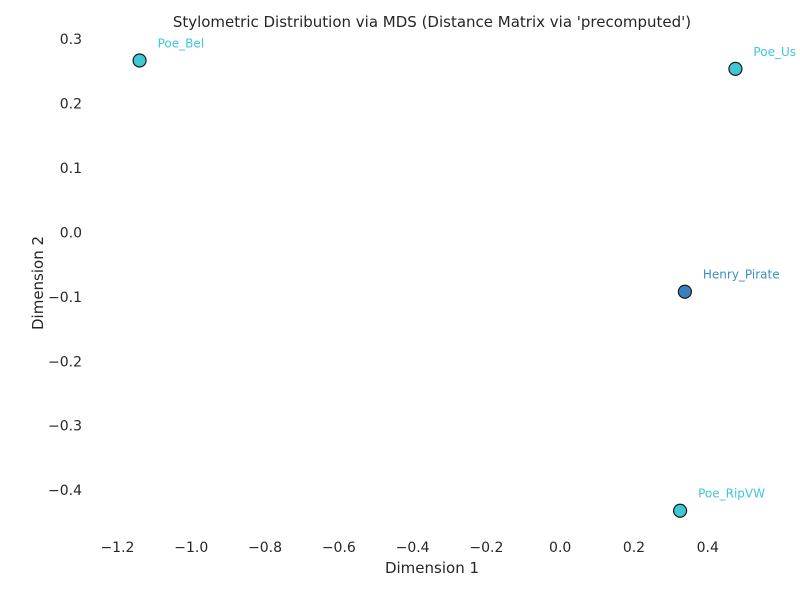 Image resolution: width=800 pixels, height=604 pixels. Describe the element at coordinates (432, 568) in the screenshot. I see `x-axis-title: Dimension 1` at that location.